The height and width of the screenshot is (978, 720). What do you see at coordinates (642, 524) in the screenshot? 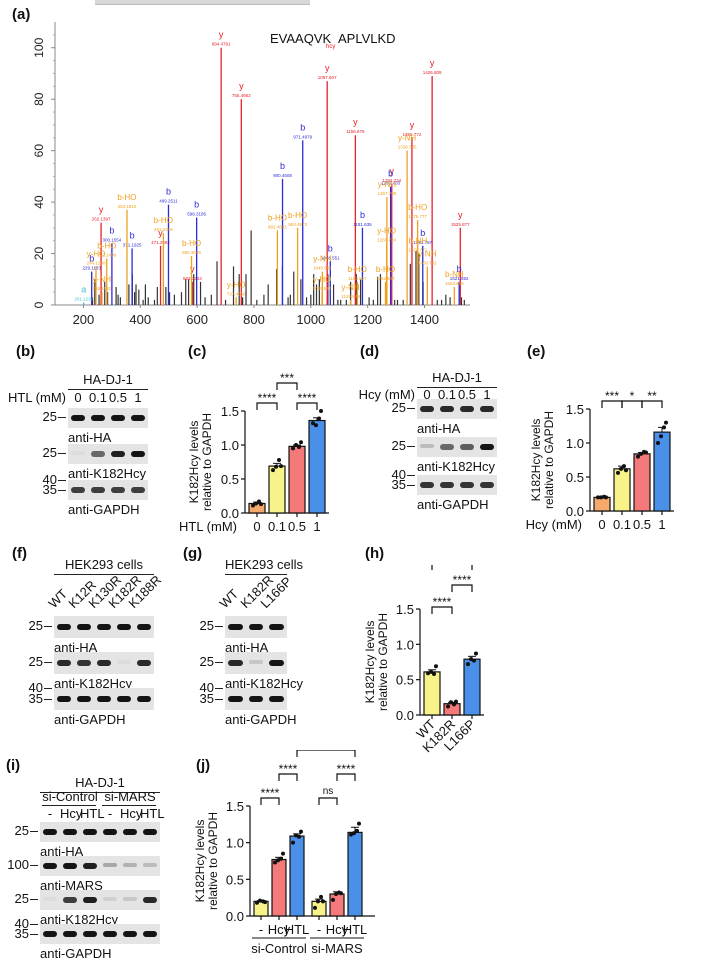
I see `x-tick-label: 0.5` at bounding box center [642, 524].